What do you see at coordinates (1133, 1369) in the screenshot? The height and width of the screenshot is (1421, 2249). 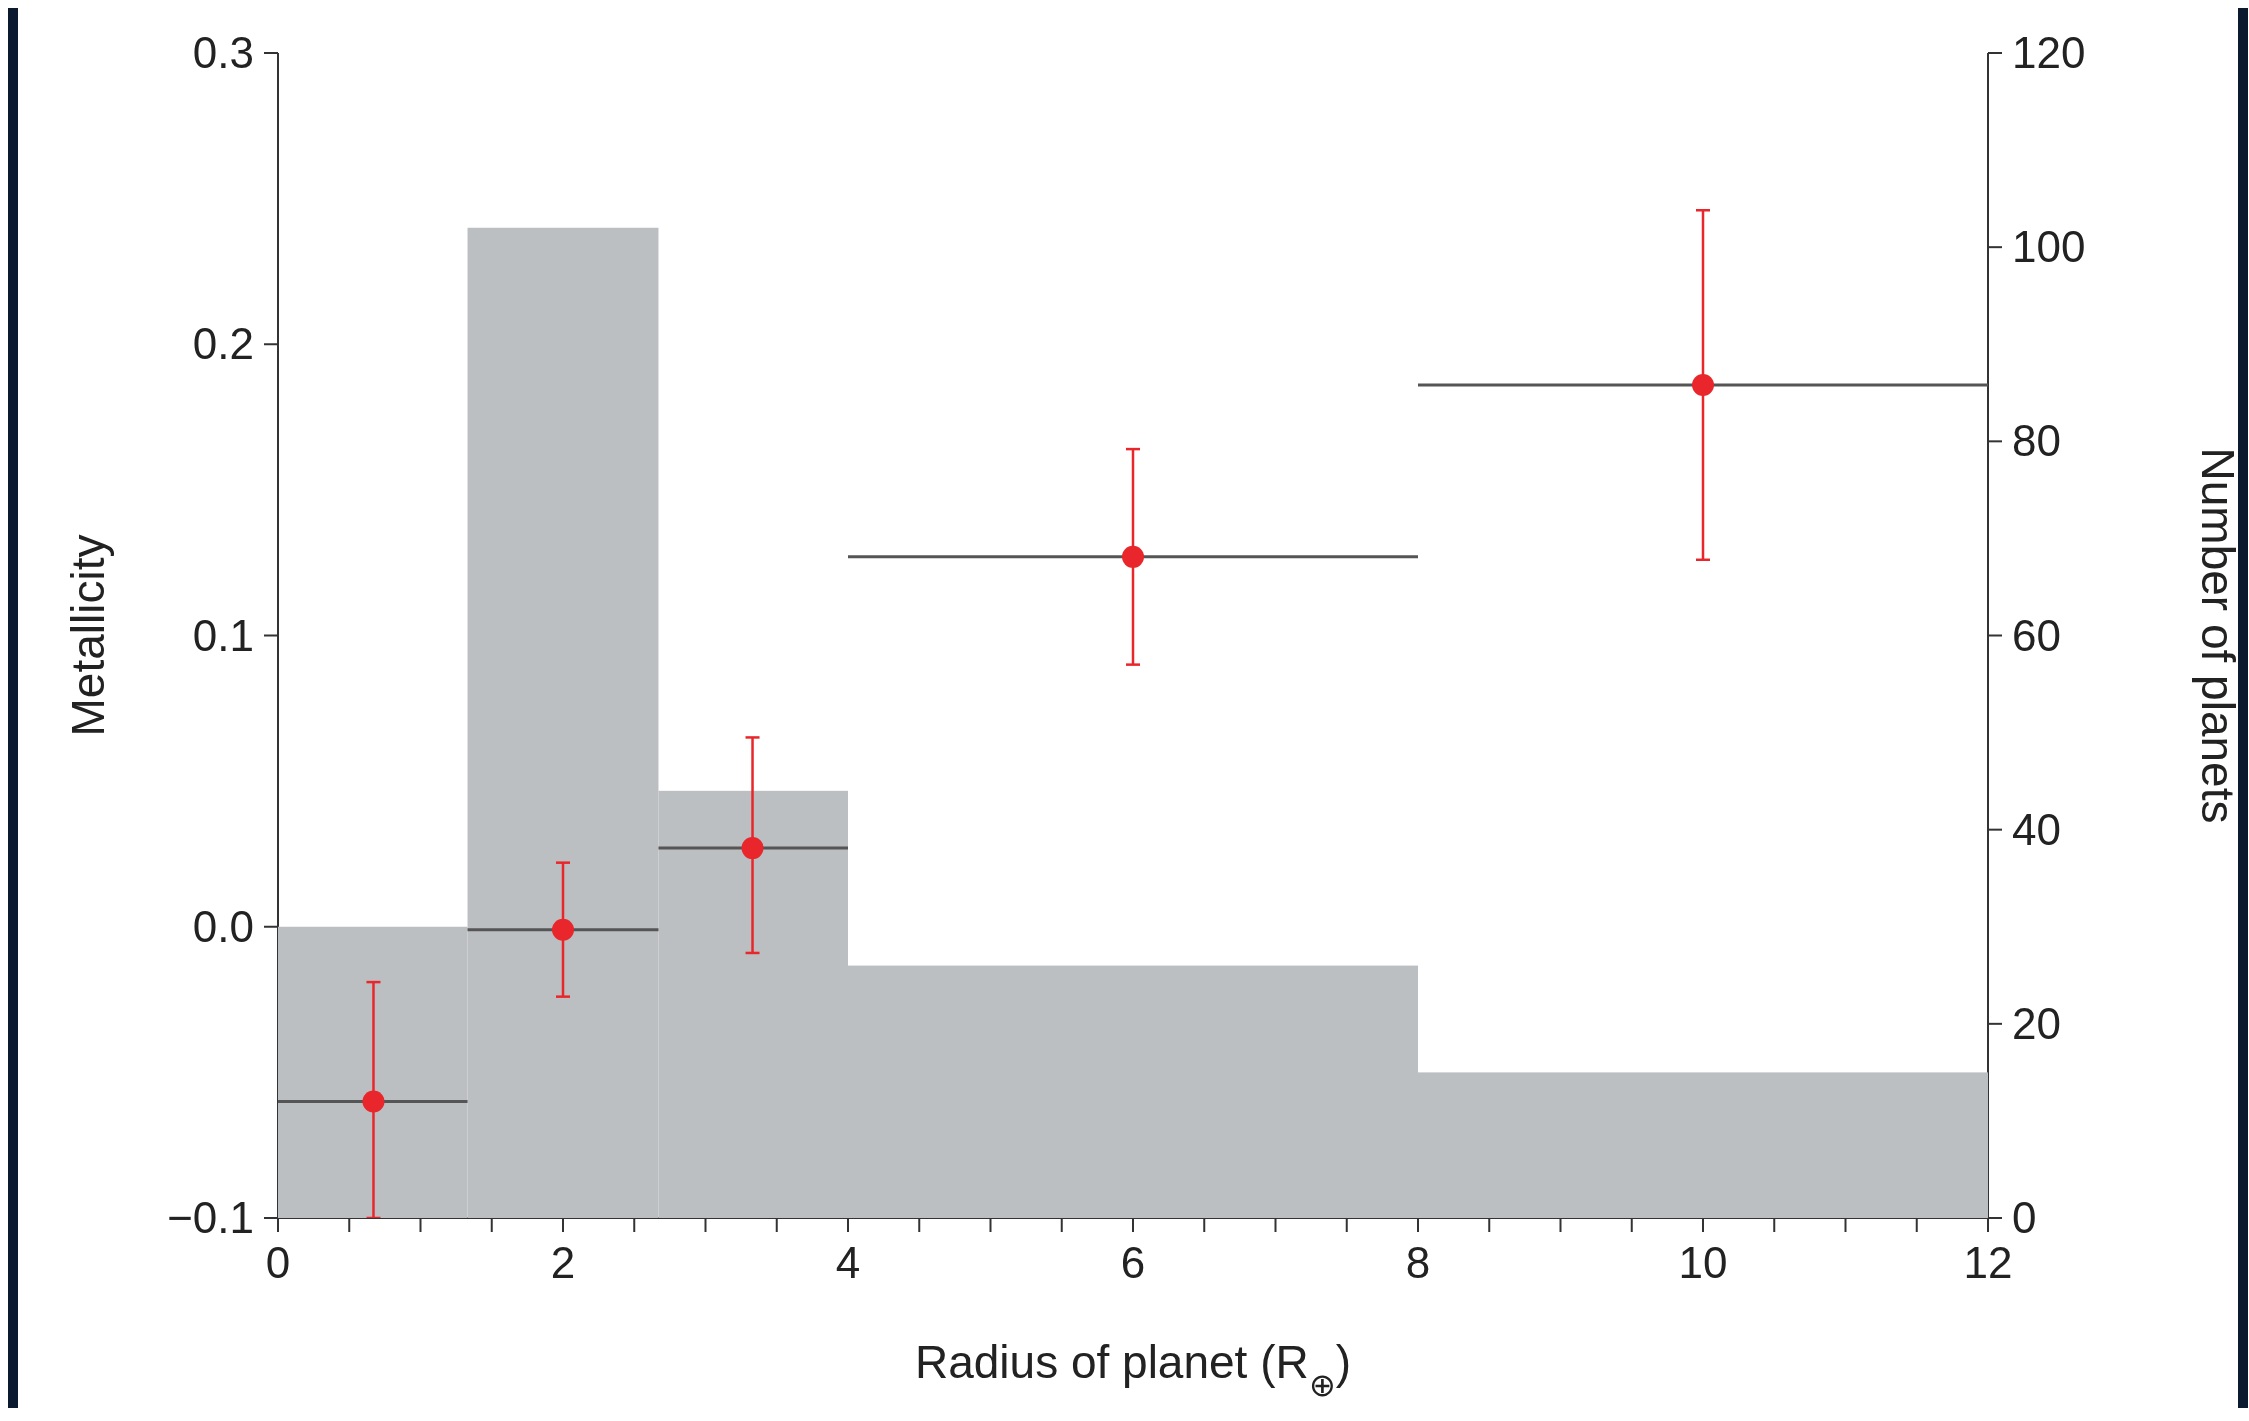 I see `x-axis-title: Radius of planet (R$_{⊕}$)` at bounding box center [1133, 1369].